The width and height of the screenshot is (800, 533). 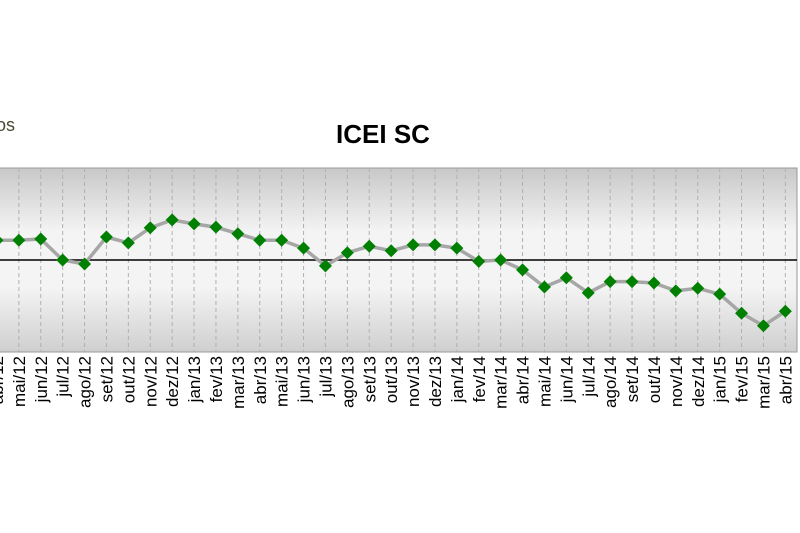 What do you see at coordinates (172, 381) in the screenshot?
I see `x-tick-label: dez/12` at bounding box center [172, 381].